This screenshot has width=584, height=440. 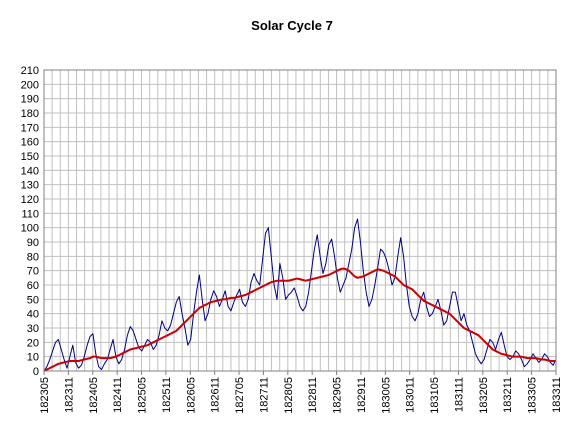 What do you see at coordinates (533, 395) in the screenshot?
I see `x-tick-label: 183305` at bounding box center [533, 395].